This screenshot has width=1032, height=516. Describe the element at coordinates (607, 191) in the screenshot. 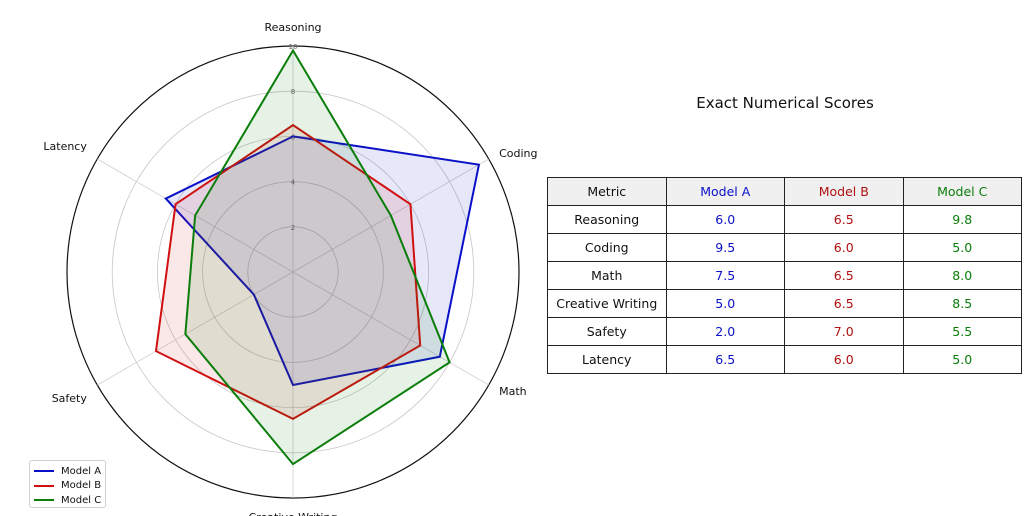

I see `header-metric: Metric` at that location.